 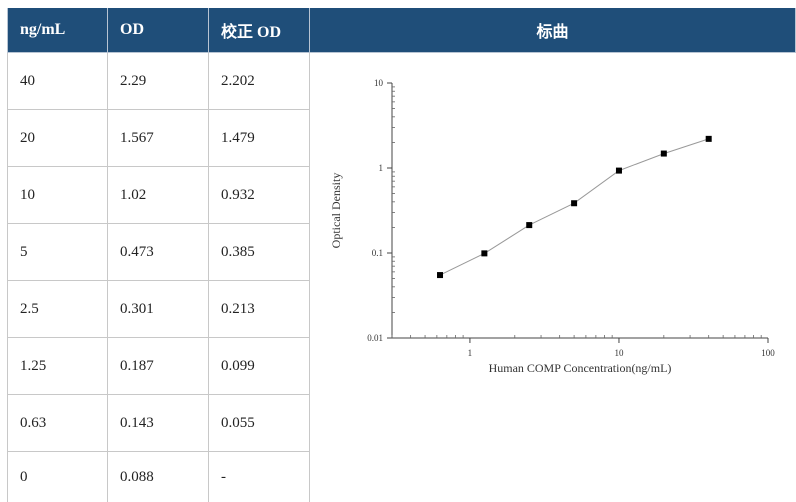 I want to click on corrected-od-cell: 0.055, so click(x=259, y=423).